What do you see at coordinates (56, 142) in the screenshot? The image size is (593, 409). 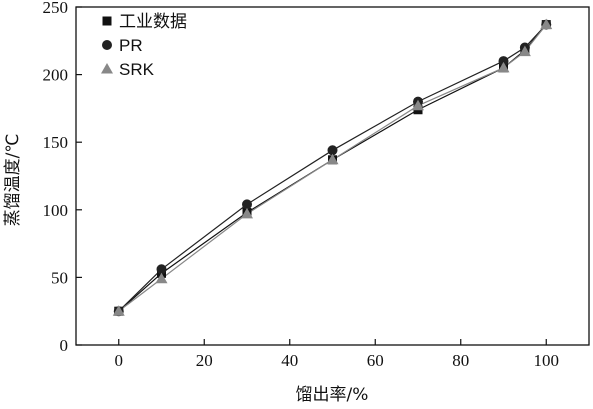 I see `y-tick-label: 150` at bounding box center [56, 142].